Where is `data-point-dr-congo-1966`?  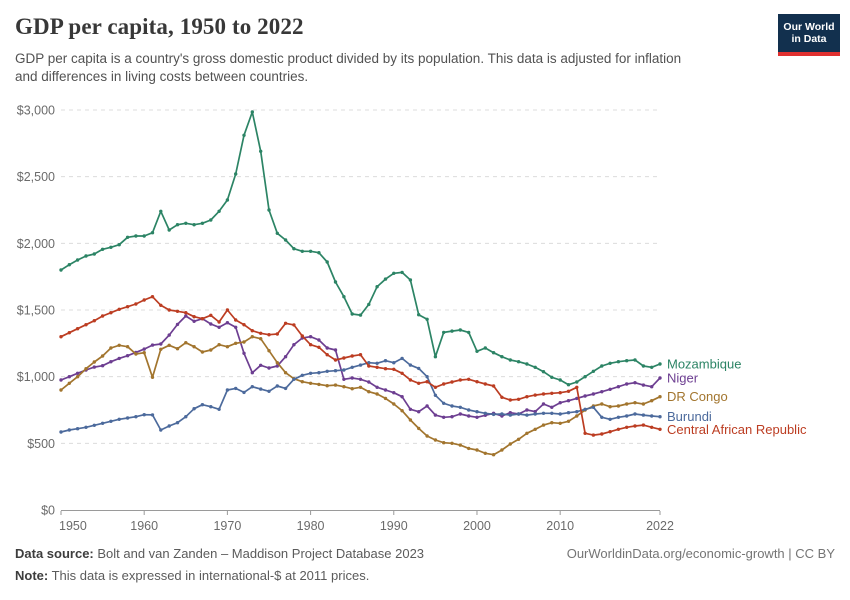
data-point-dr-congo-1966 is located at coordinates (194, 347).